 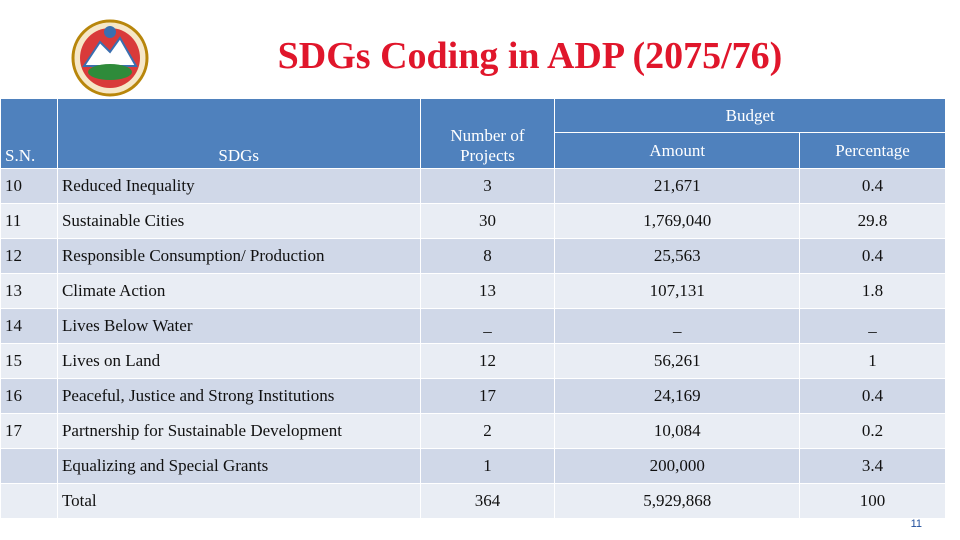 What do you see at coordinates (677, 361) in the screenshot?
I see `table-cell: 56,261` at bounding box center [677, 361].